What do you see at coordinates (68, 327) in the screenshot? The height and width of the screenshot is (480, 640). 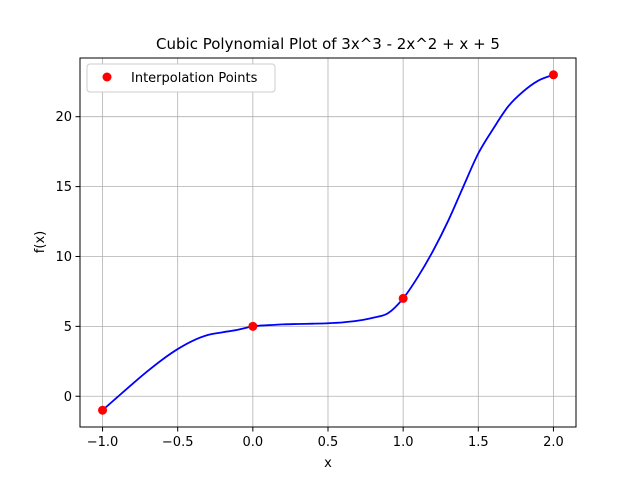 I see `y-tick-label: 5` at bounding box center [68, 327].